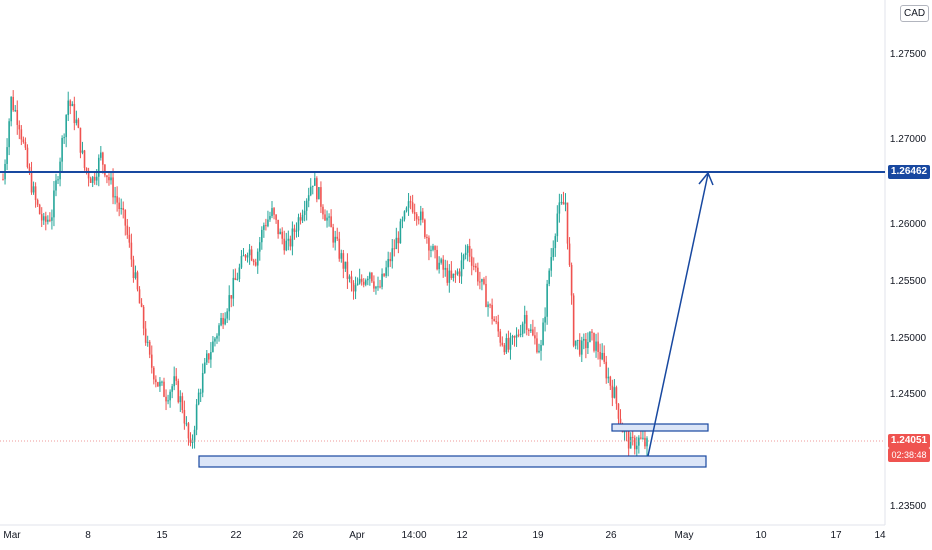 This screenshot has width=932, height=550. Describe the element at coordinates (452, 461) in the screenshot. I see `support-zone` at that location.